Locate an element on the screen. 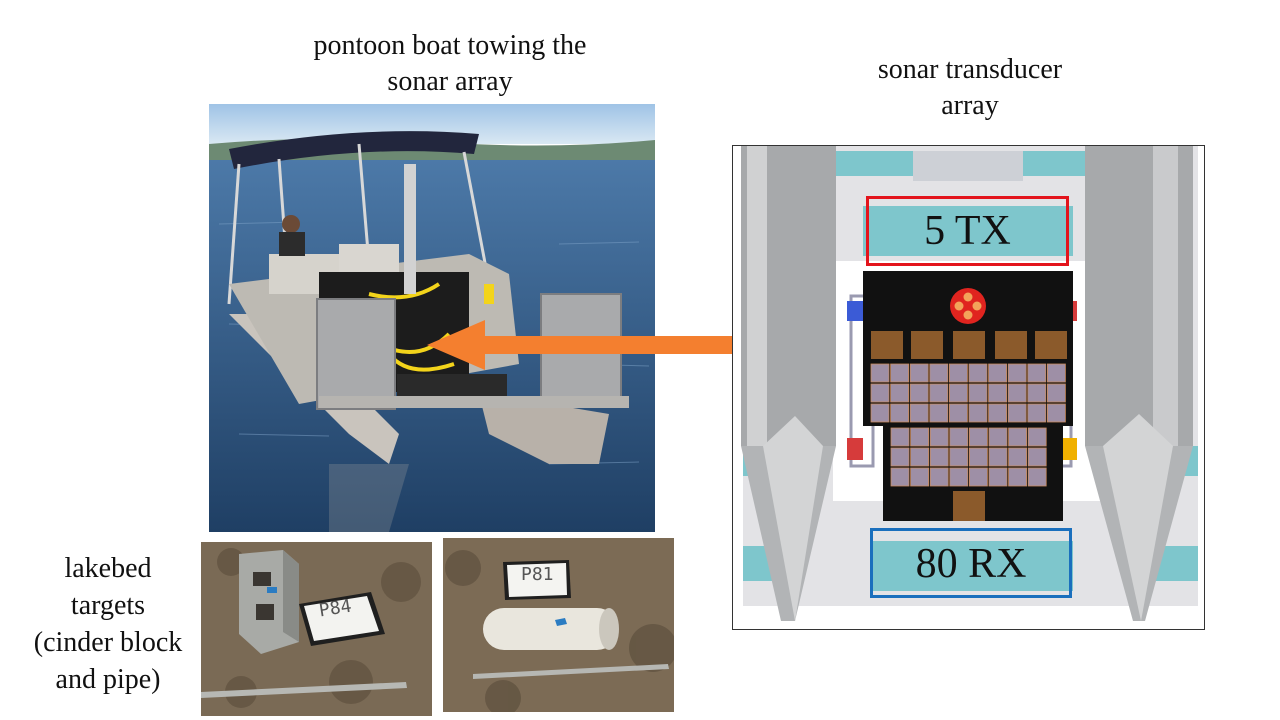 Image resolution: width=1280 pixels, height=720 pixels. tx-label: 5 TX is located at coordinates (967, 231).